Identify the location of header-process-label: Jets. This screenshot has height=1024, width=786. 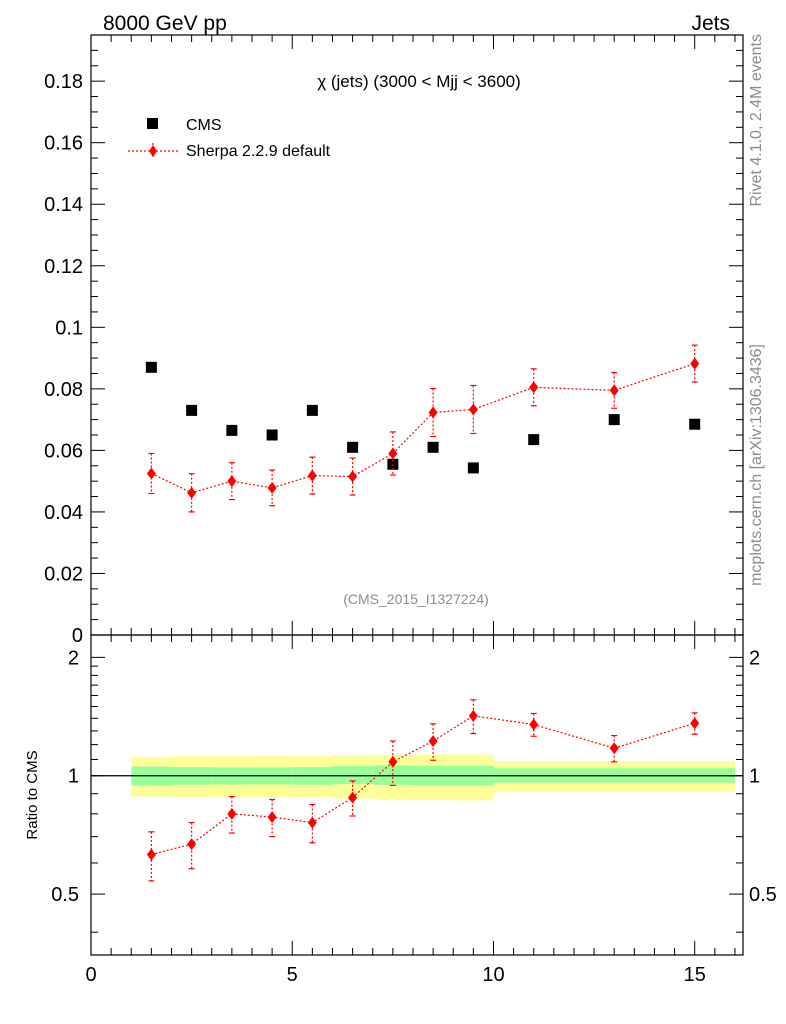
(710, 23).